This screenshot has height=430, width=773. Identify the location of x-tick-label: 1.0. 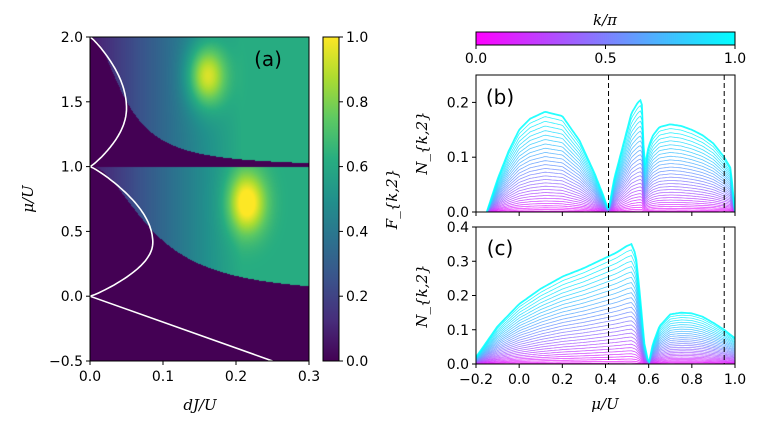
(735, 380).